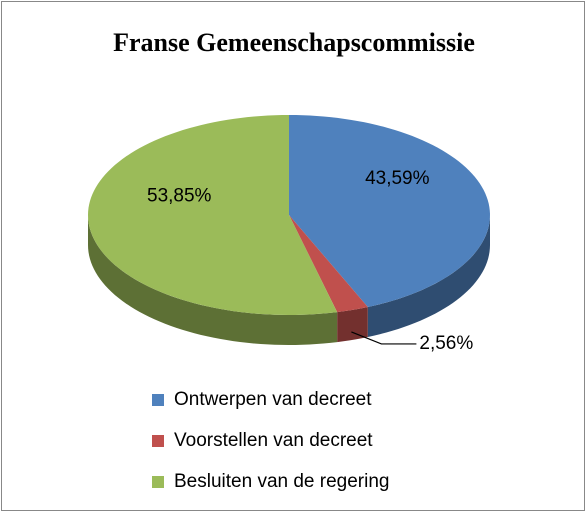 The width and height of the screenshot is (588, 514). What do you see at coordinates (294, 42) in the screenshot?
I see `chart-title: Franse Gemeenschapscommissie` at bounding box center [294, 42].